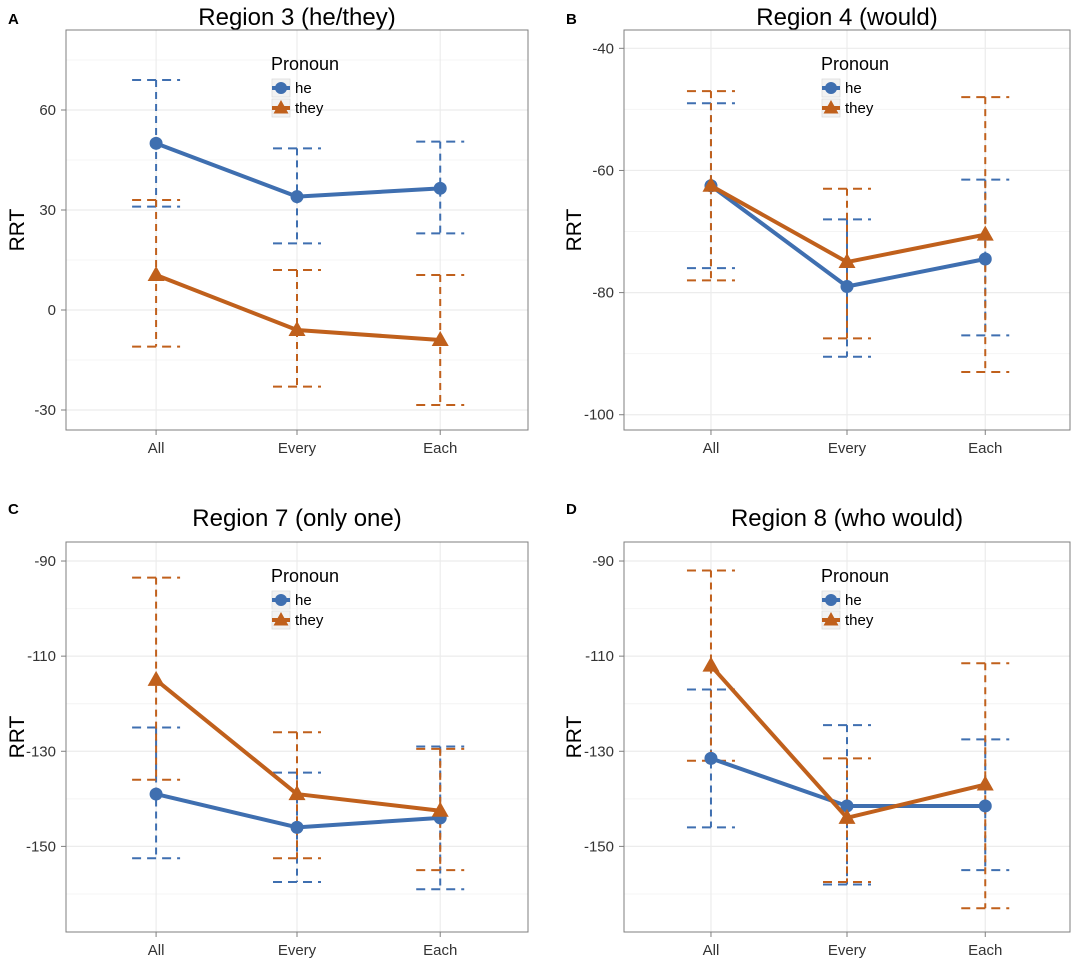 The image size is (1084, 962). I want to click on y-tick-label: -80, so click(603, 293).